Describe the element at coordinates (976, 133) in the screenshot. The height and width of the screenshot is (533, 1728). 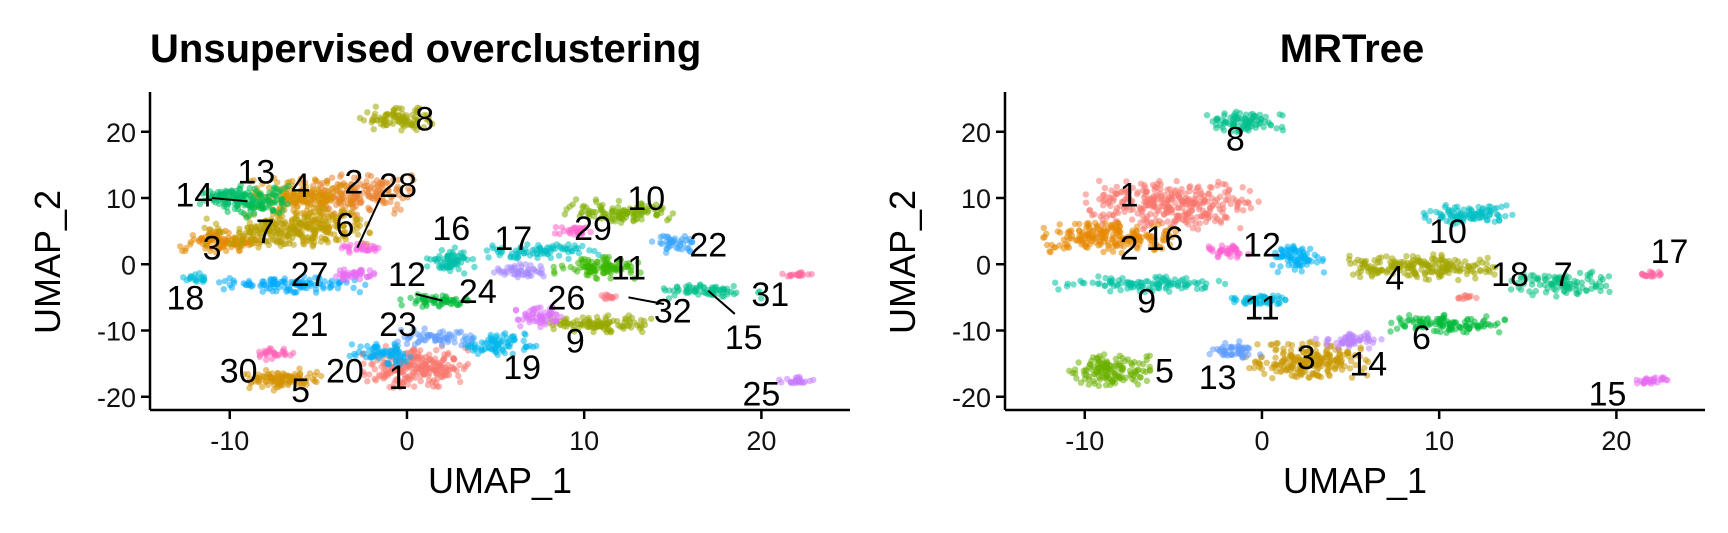
I see `y-tick-label: 20` at that location.